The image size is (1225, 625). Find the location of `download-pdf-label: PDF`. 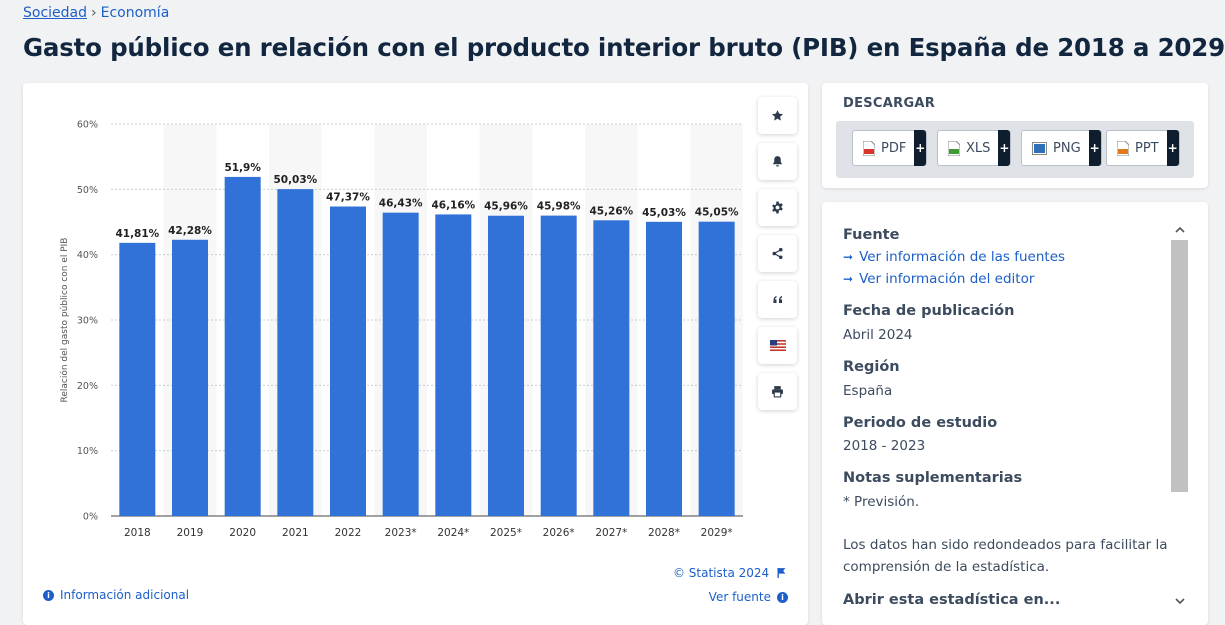

download-pdf-label: PDF is located at coordinates (894, 148).